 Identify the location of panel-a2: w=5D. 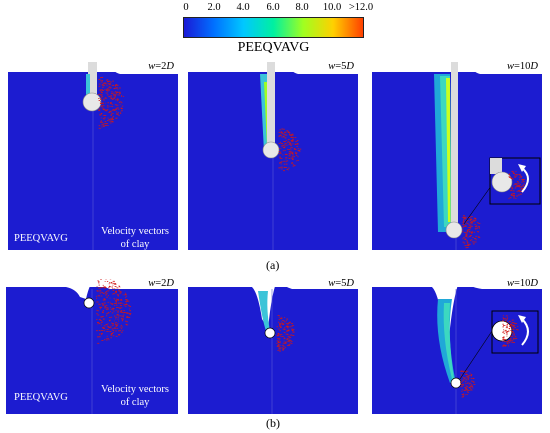
(273, 156).